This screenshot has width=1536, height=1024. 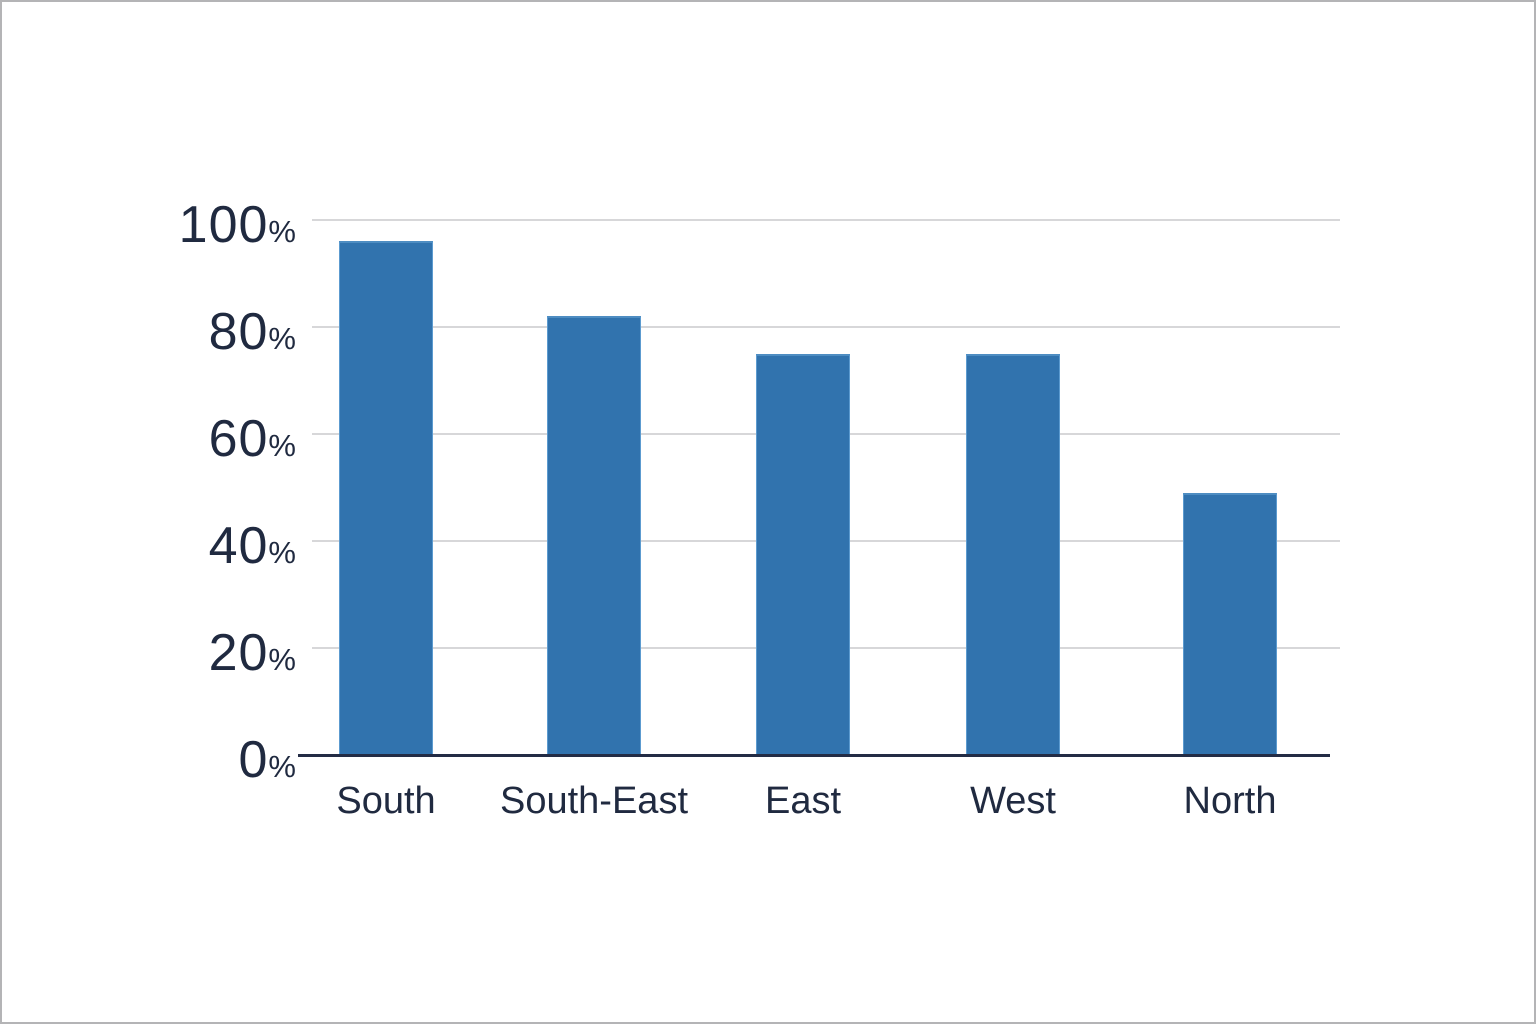 I want to click on y-tick-label-20: 20%, so click(x=252, y=653).